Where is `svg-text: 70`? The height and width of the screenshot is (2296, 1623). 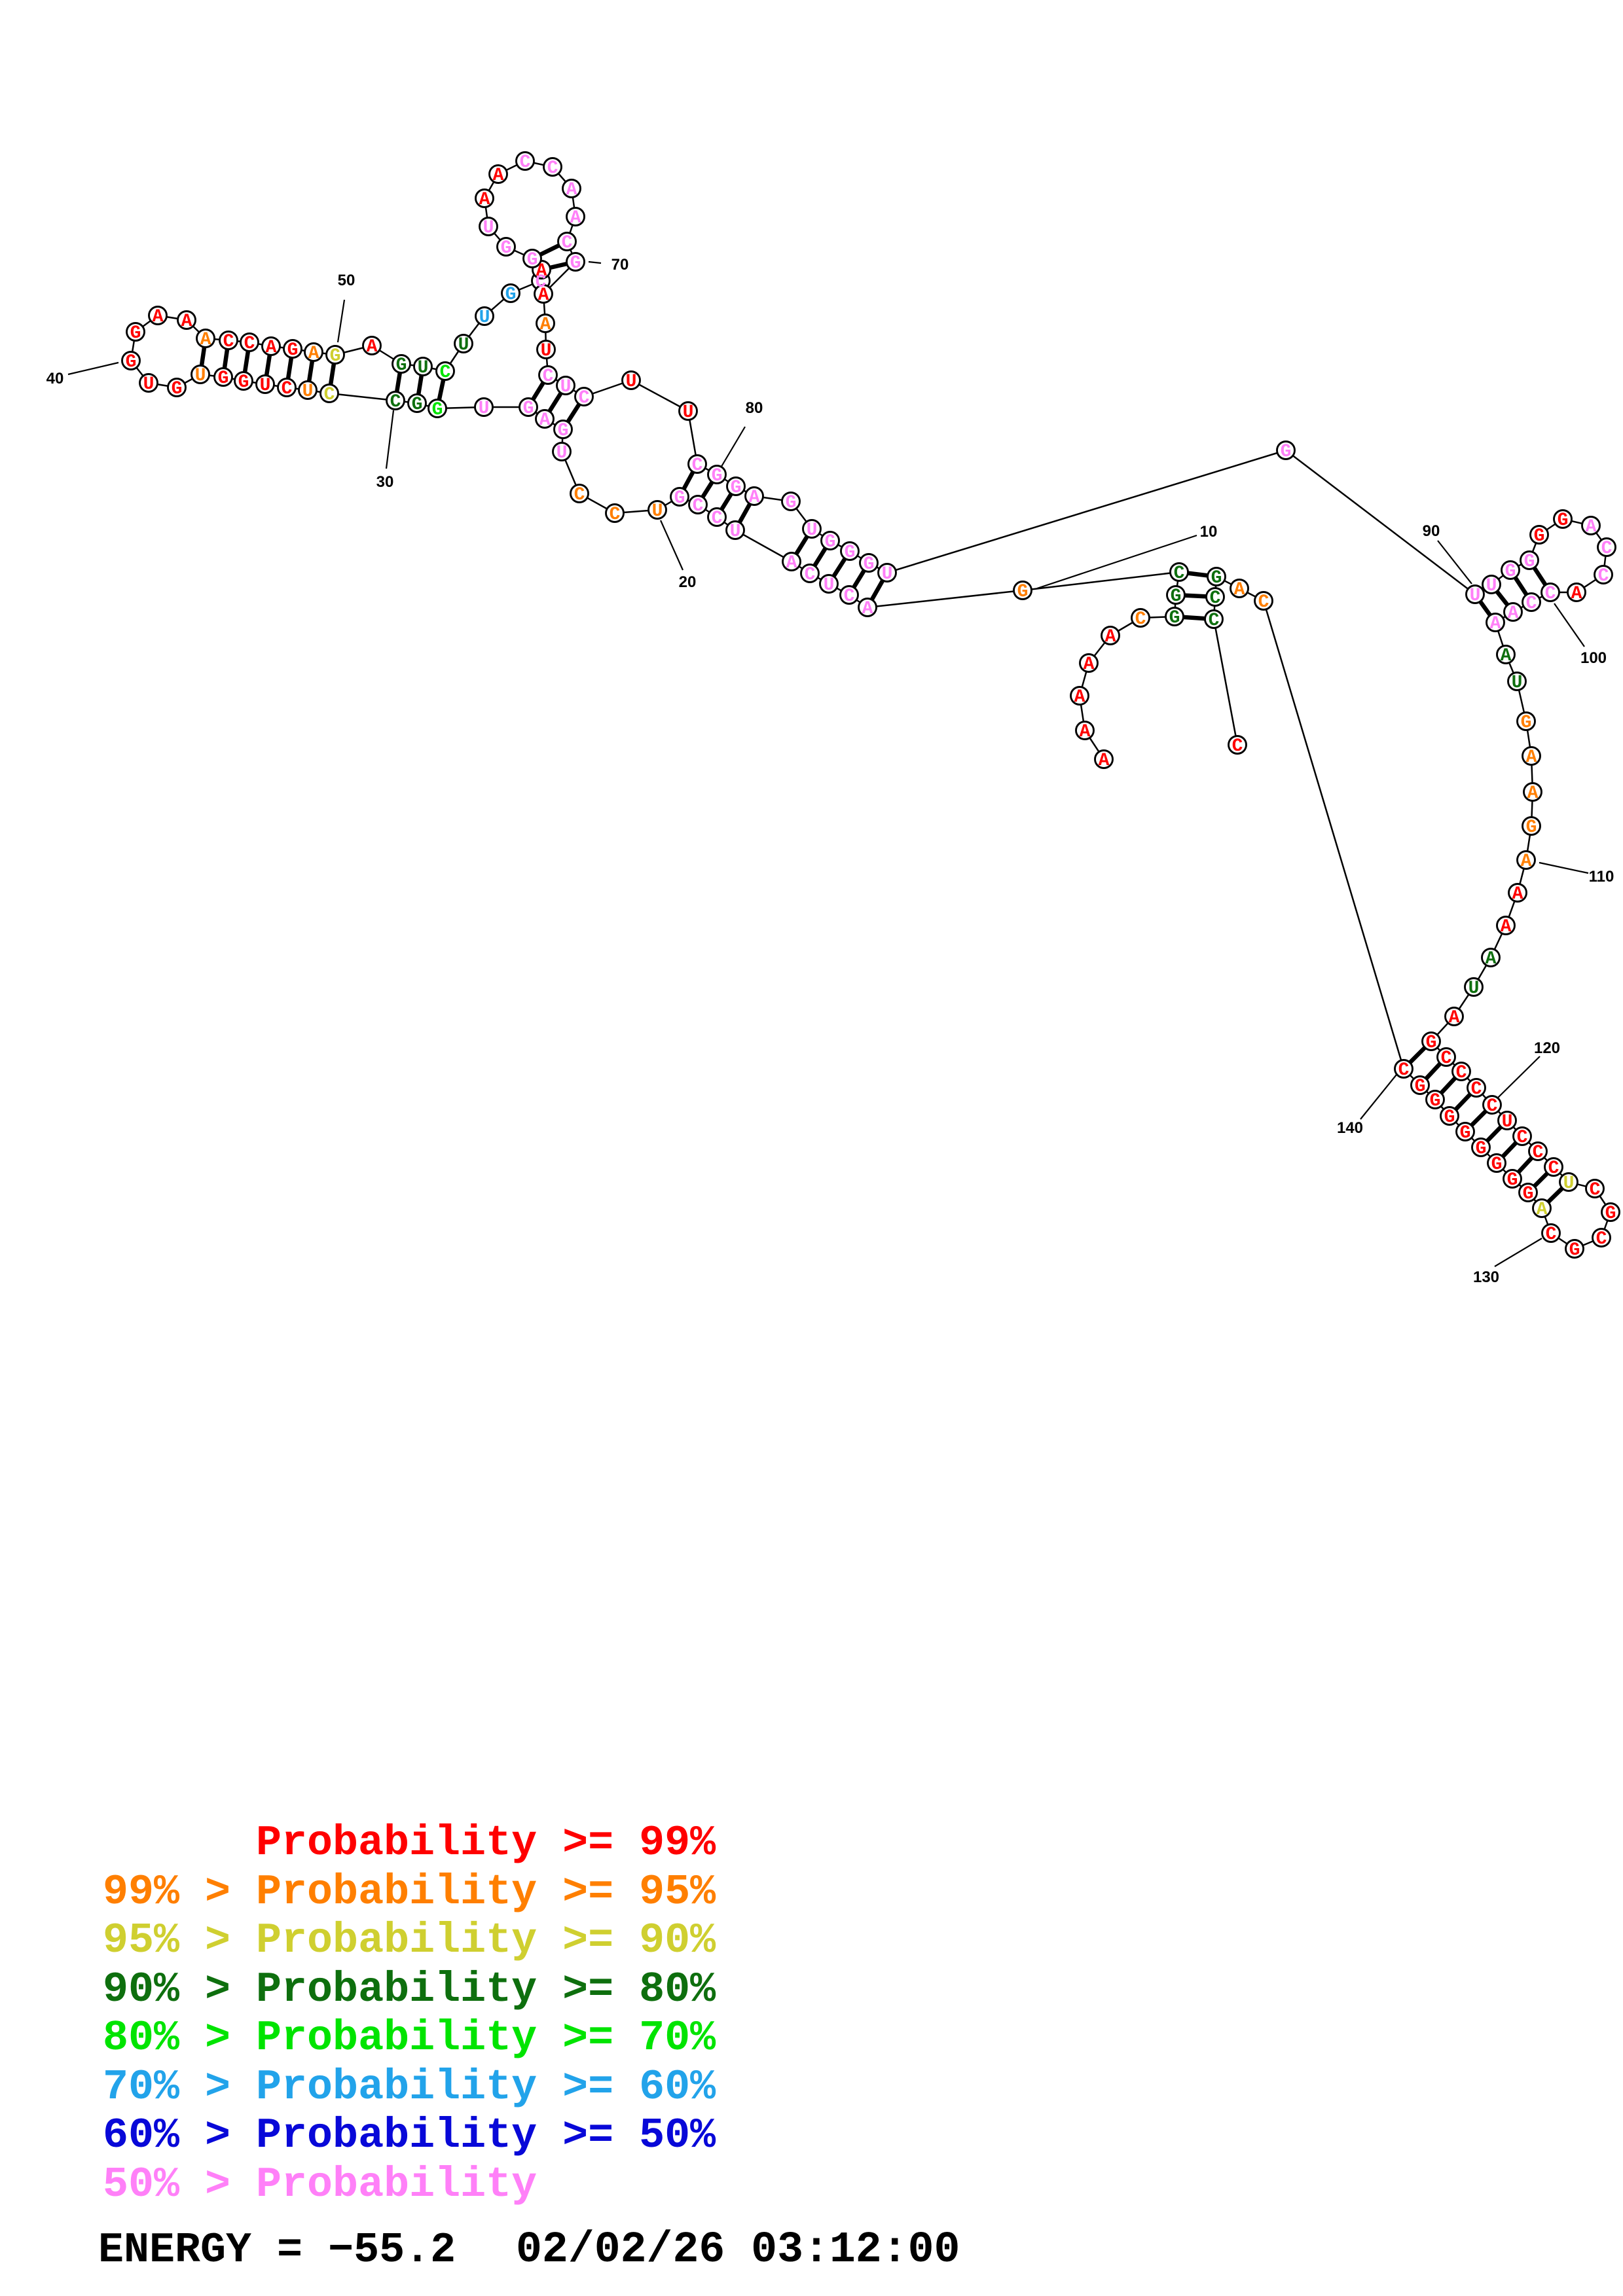 svg-text: 70 is located at coordinates (620, 265).